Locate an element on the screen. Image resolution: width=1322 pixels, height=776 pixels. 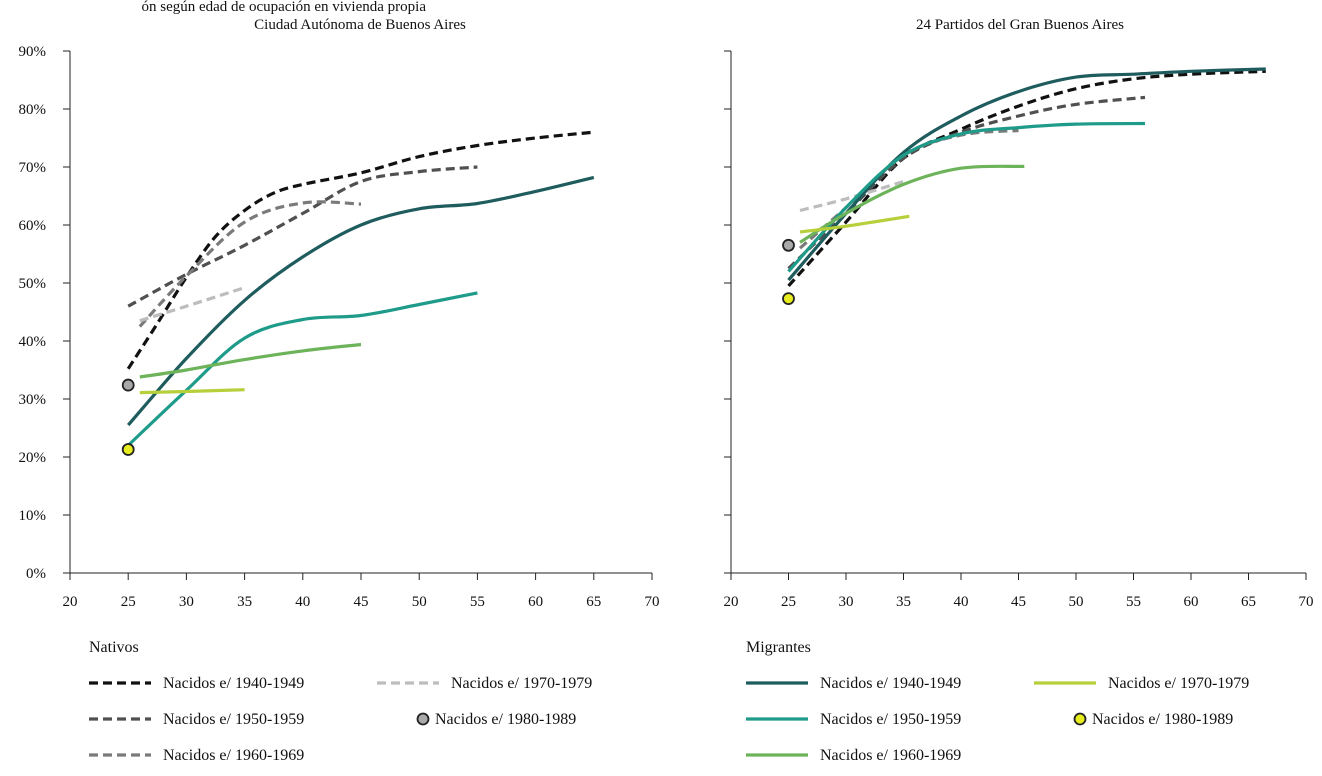
y-tick-label: 0% is located at coordinates (36, 574).